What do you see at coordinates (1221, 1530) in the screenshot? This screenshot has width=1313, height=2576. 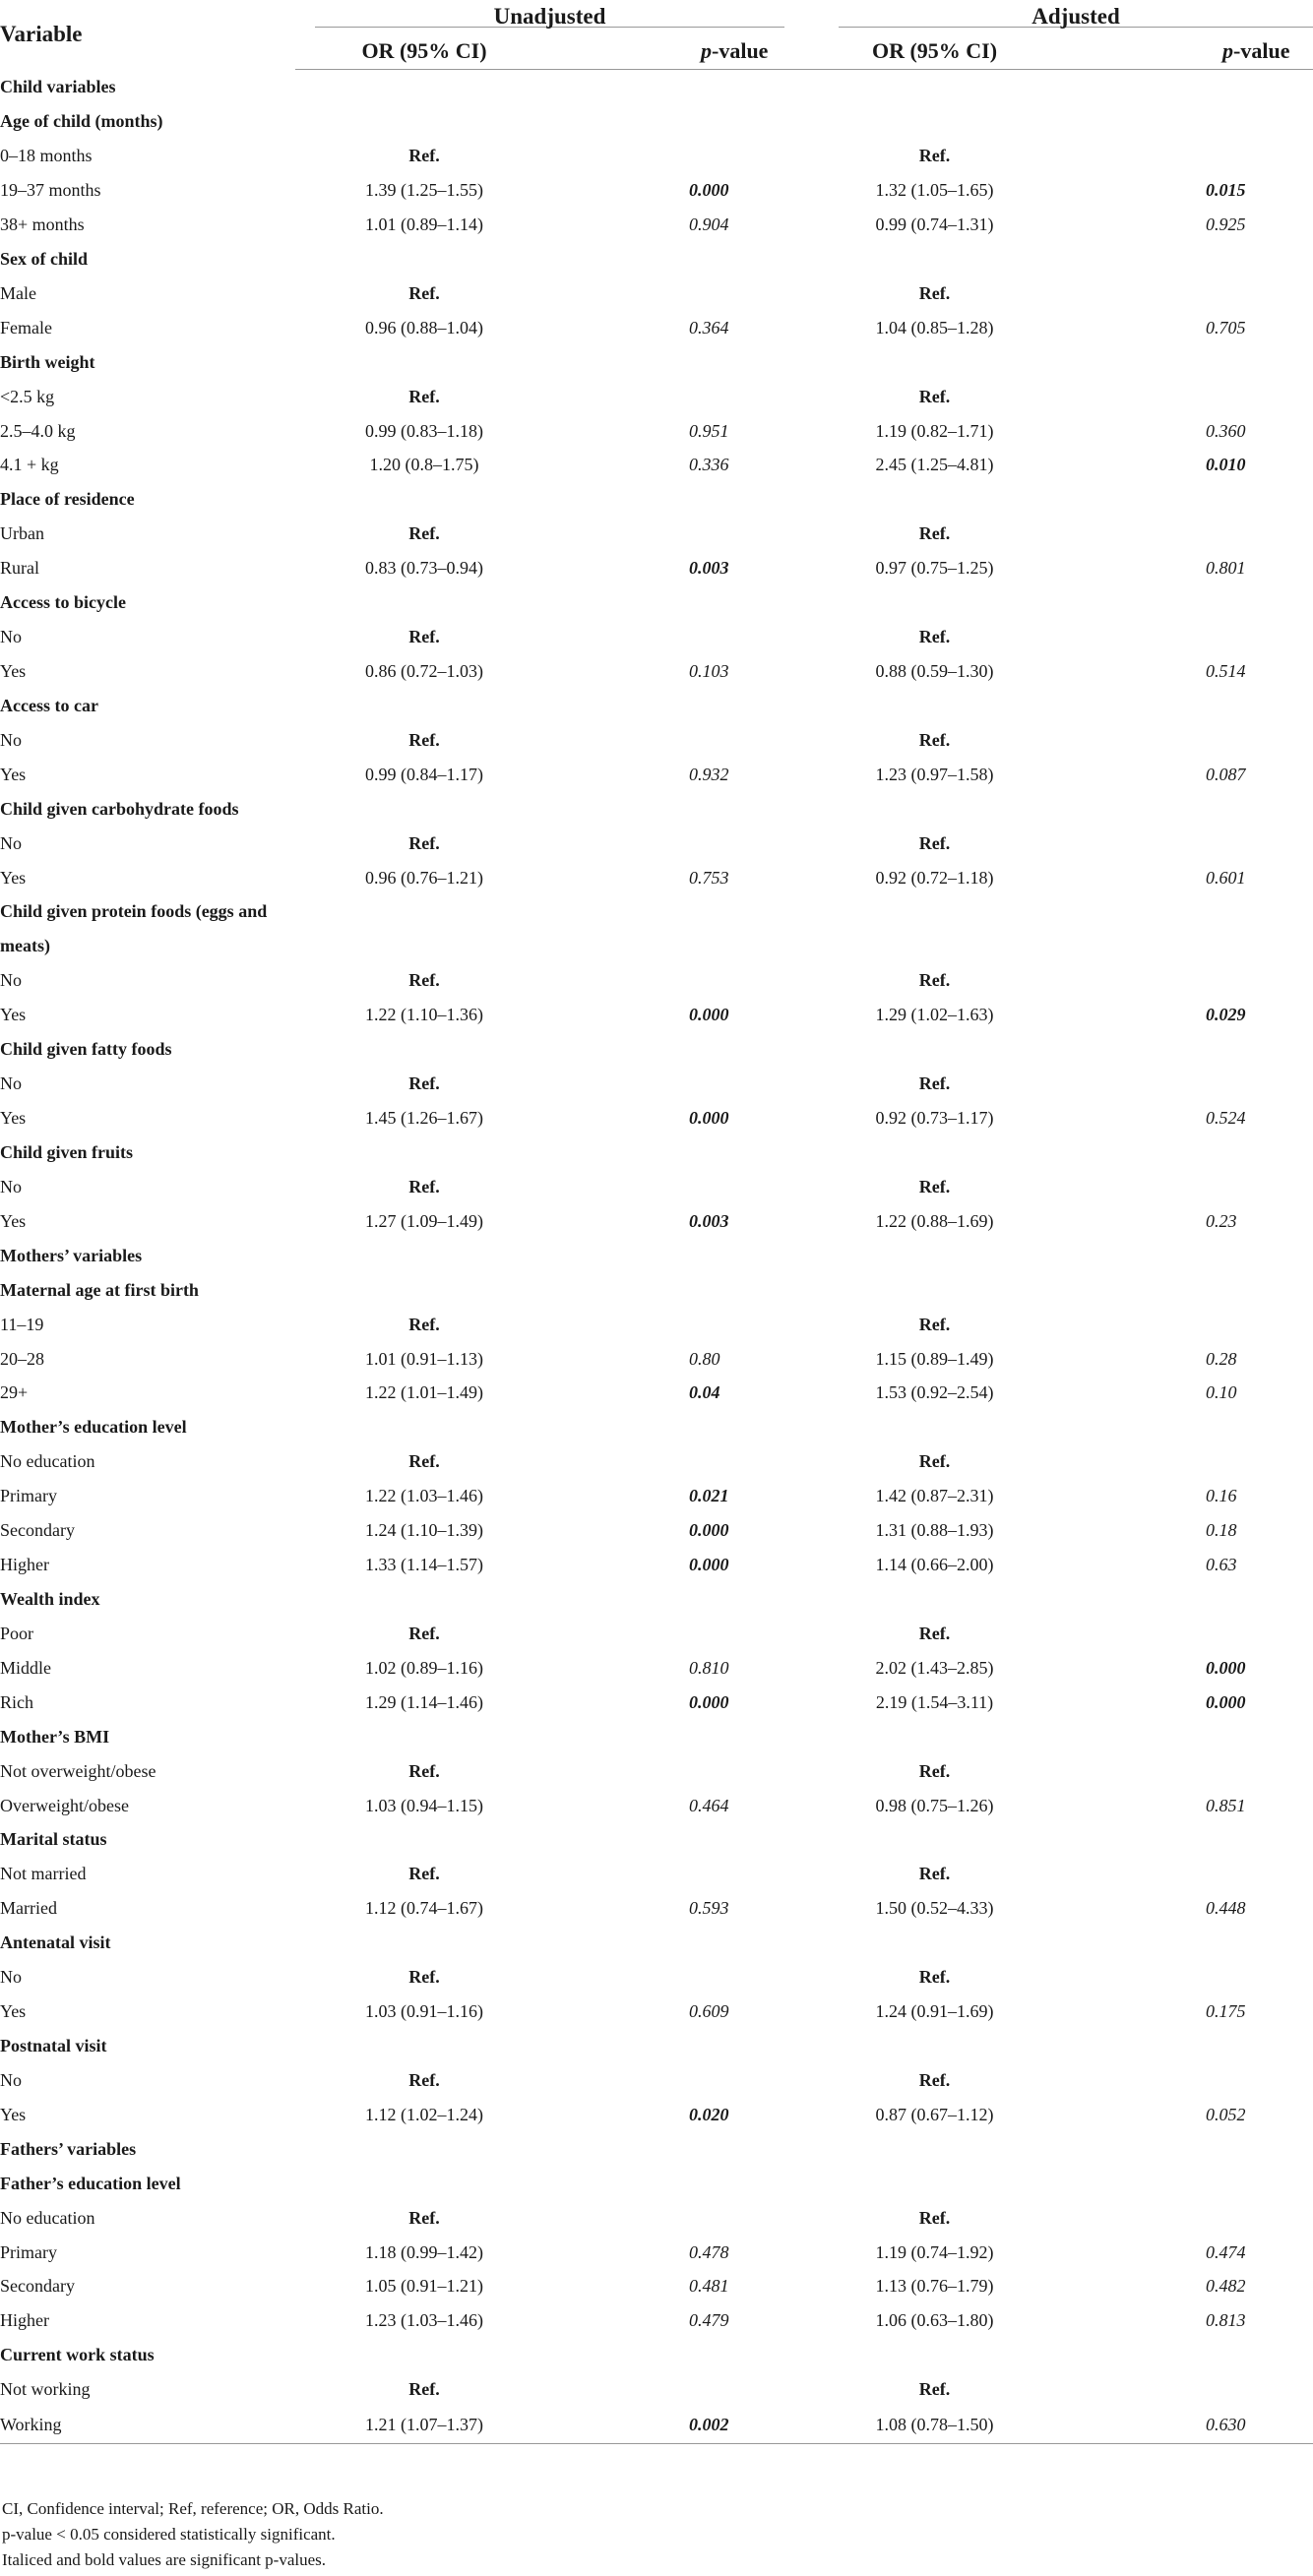 I see `p-adjusted-cell: 0.18` at bounding box center [1221, 1530].